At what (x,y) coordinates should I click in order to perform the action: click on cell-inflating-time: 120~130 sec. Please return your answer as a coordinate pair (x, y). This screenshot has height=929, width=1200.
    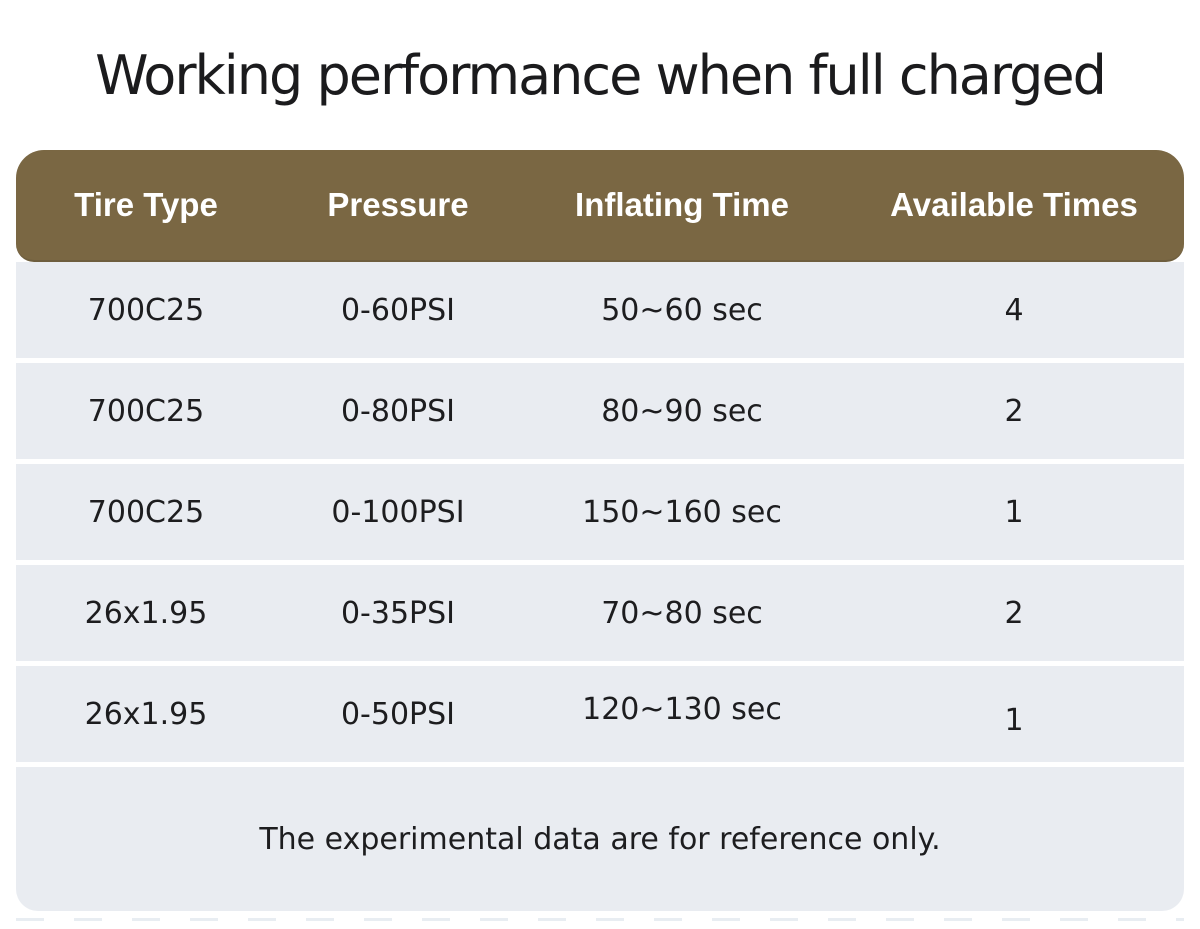
    Looking at the image, I should click on (682, 709).